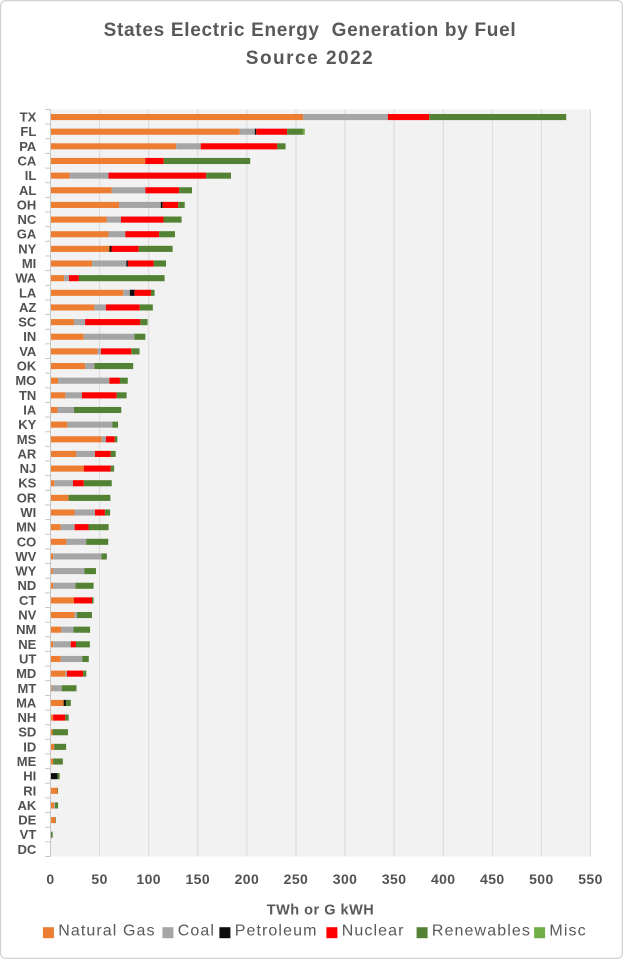 This screenshot has width=623, height=959. I want to click on svg-text: 550, so click(590, 879).